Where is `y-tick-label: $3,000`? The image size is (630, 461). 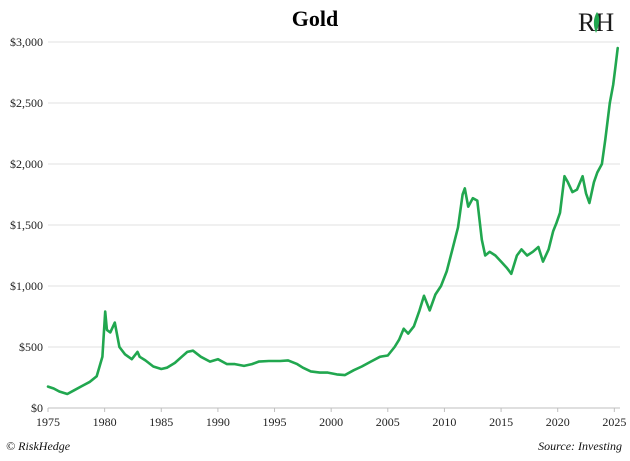
y-tick-label: $3,000 is located at coordinates (26, 42).